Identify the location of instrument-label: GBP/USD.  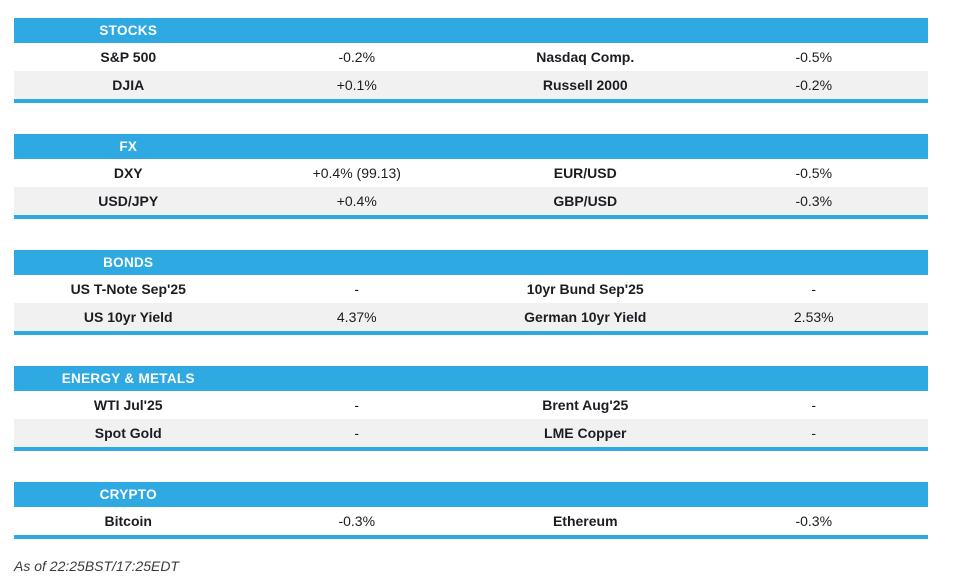
(585, 201).